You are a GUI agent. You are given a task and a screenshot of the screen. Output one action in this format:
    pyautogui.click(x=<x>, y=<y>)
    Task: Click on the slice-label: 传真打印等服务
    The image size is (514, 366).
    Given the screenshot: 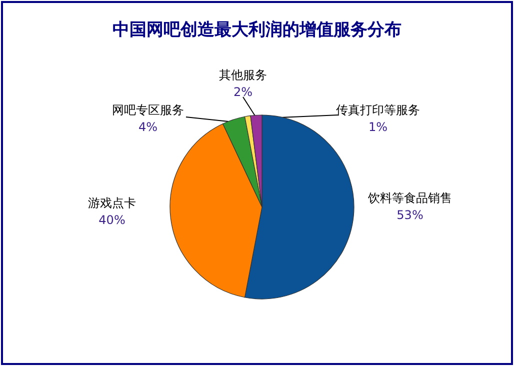 What is the action you would take?
    pyautogui.click(x=378, y=110)
    